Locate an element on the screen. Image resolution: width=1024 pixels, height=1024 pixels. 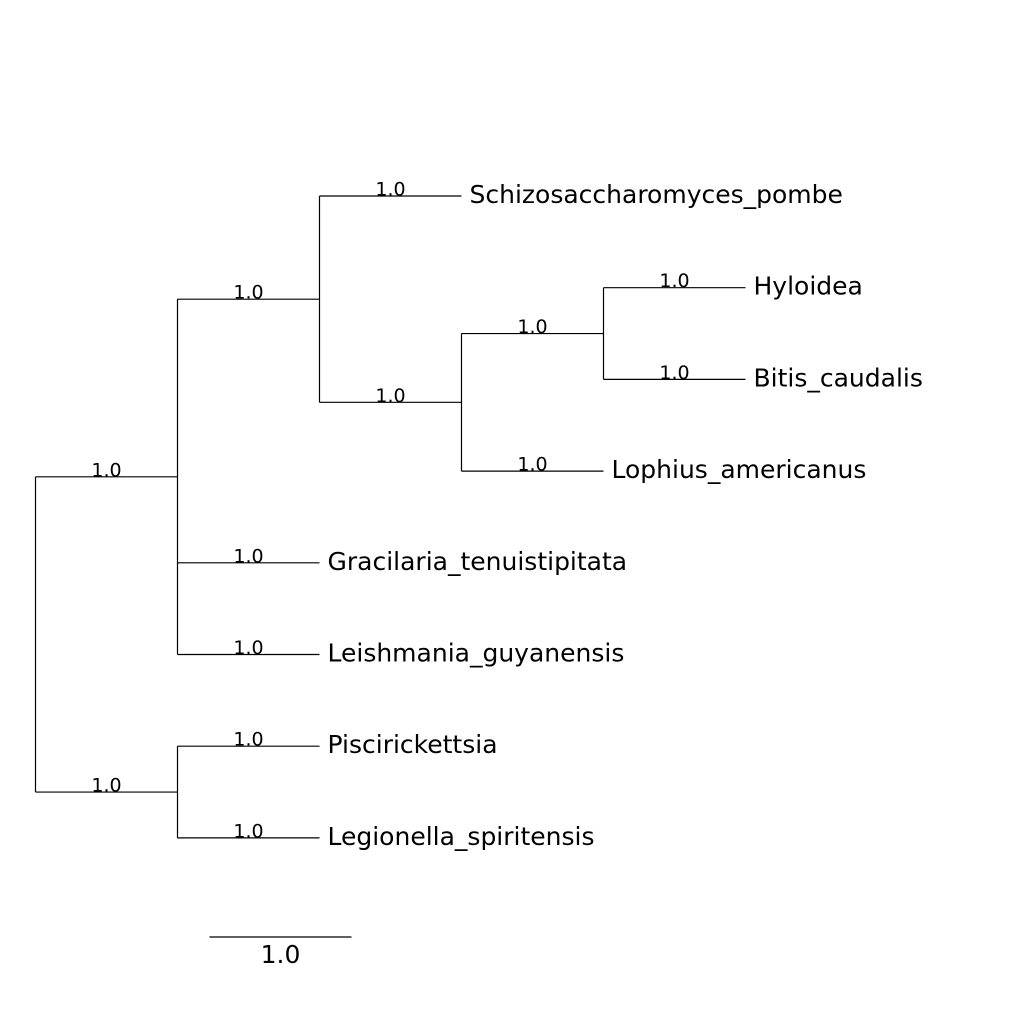
leaf-label: Leishmania_guyanensis is located at coordinates (476, 653).